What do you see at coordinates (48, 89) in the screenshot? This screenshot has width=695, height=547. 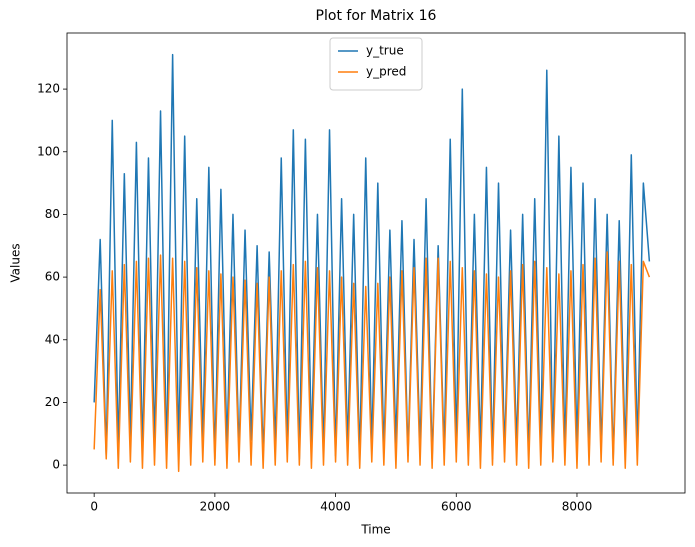 I see `y-tick-label: 120` at bounding box center [48, 89].